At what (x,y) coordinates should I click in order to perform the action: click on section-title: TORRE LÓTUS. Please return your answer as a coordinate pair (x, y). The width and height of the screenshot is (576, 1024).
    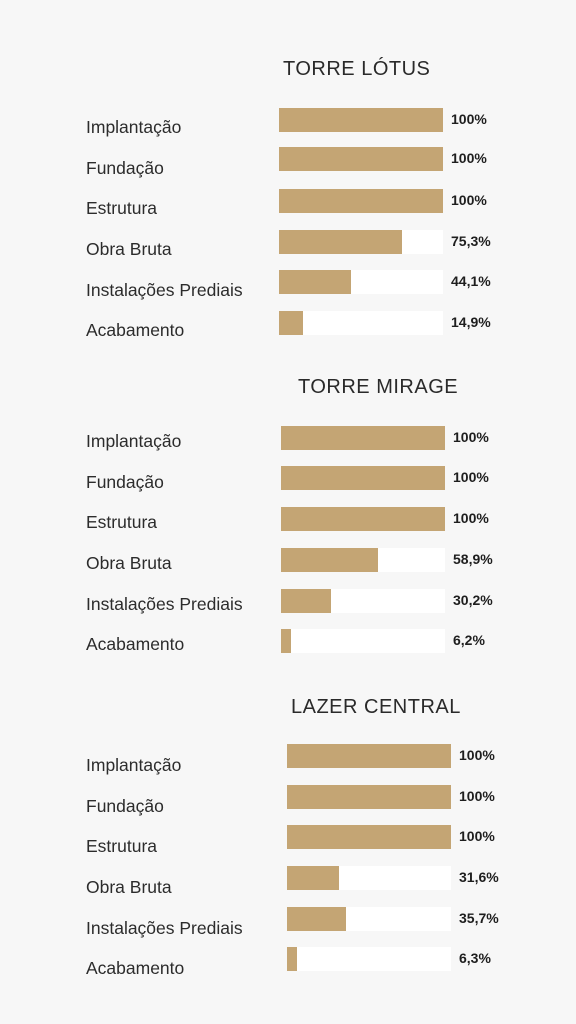
    Looking at the image, I should click on (357, 69).